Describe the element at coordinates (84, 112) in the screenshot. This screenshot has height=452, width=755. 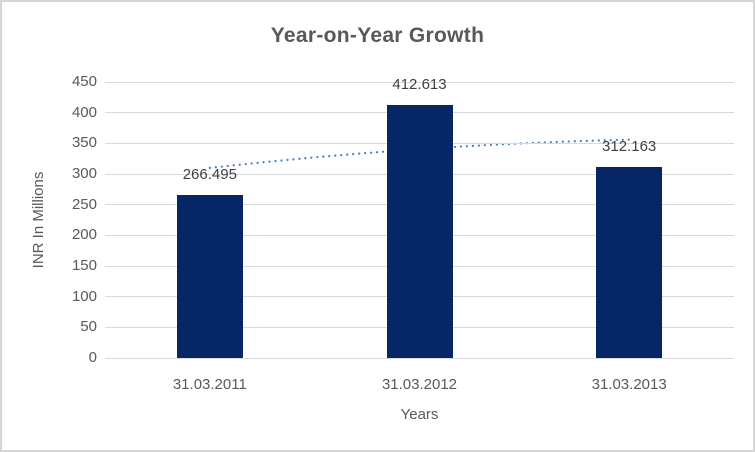
I see `y-tick-label: 400` at that location.